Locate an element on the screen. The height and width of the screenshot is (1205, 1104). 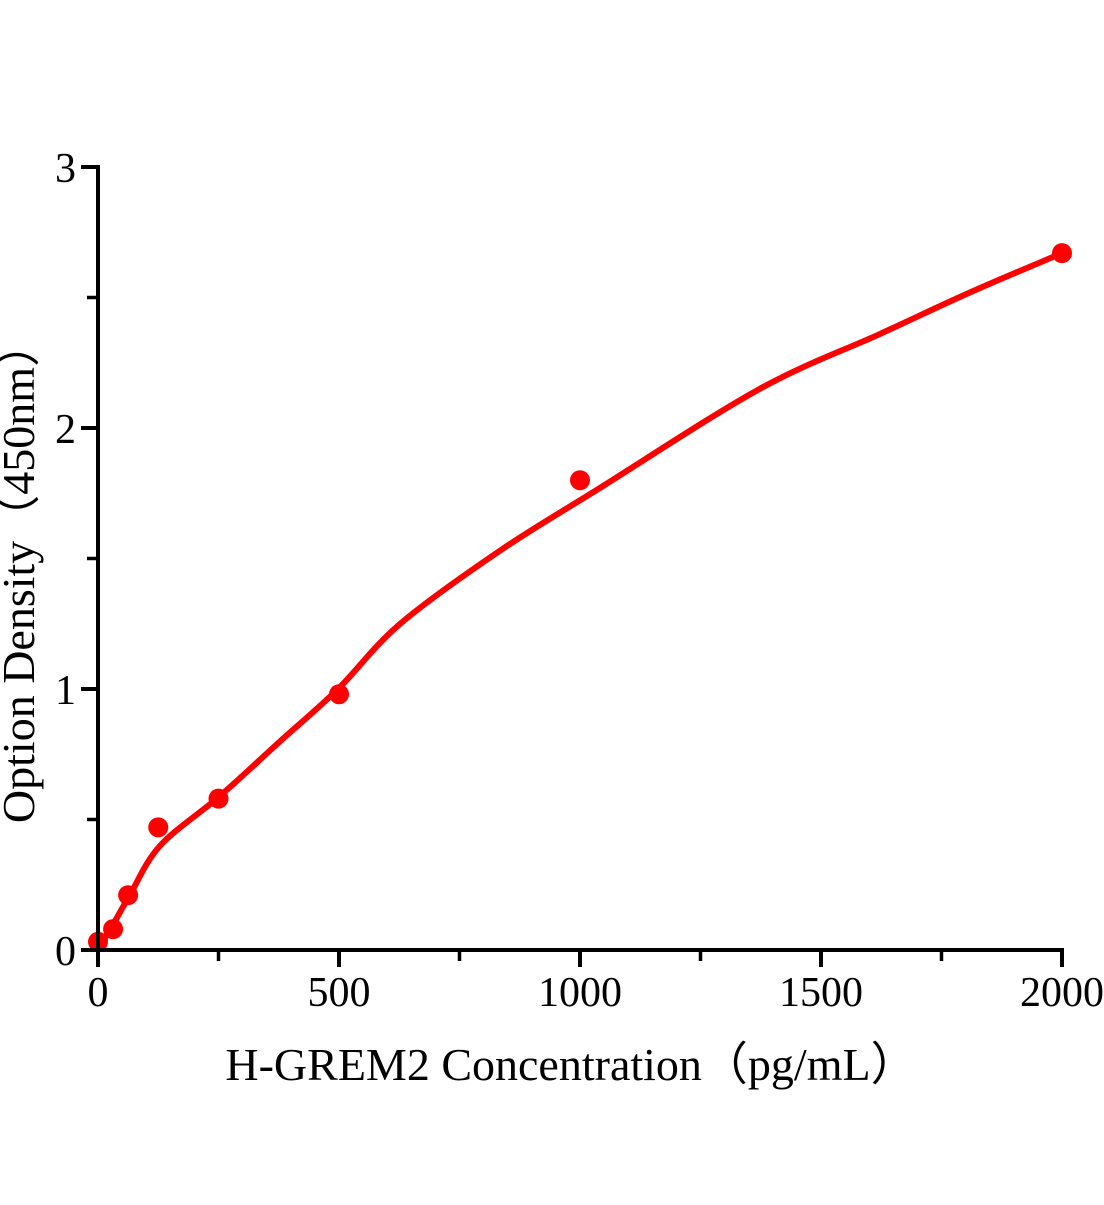
x-tick-label: 2000 is located at coordinates (1062, 993).